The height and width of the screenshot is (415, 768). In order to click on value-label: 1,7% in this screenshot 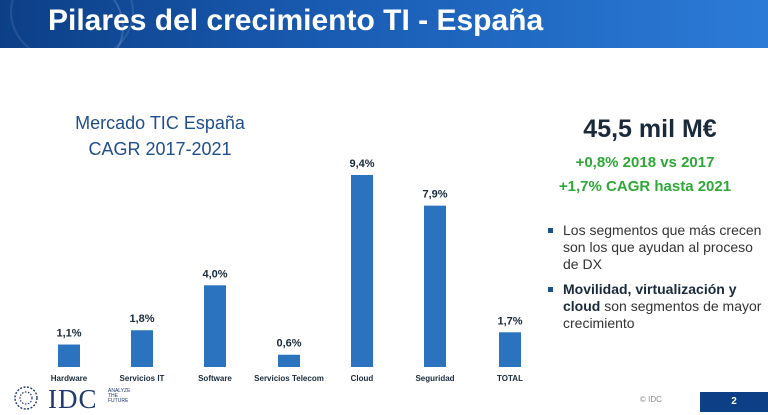, I will do `click(509, 321)`.